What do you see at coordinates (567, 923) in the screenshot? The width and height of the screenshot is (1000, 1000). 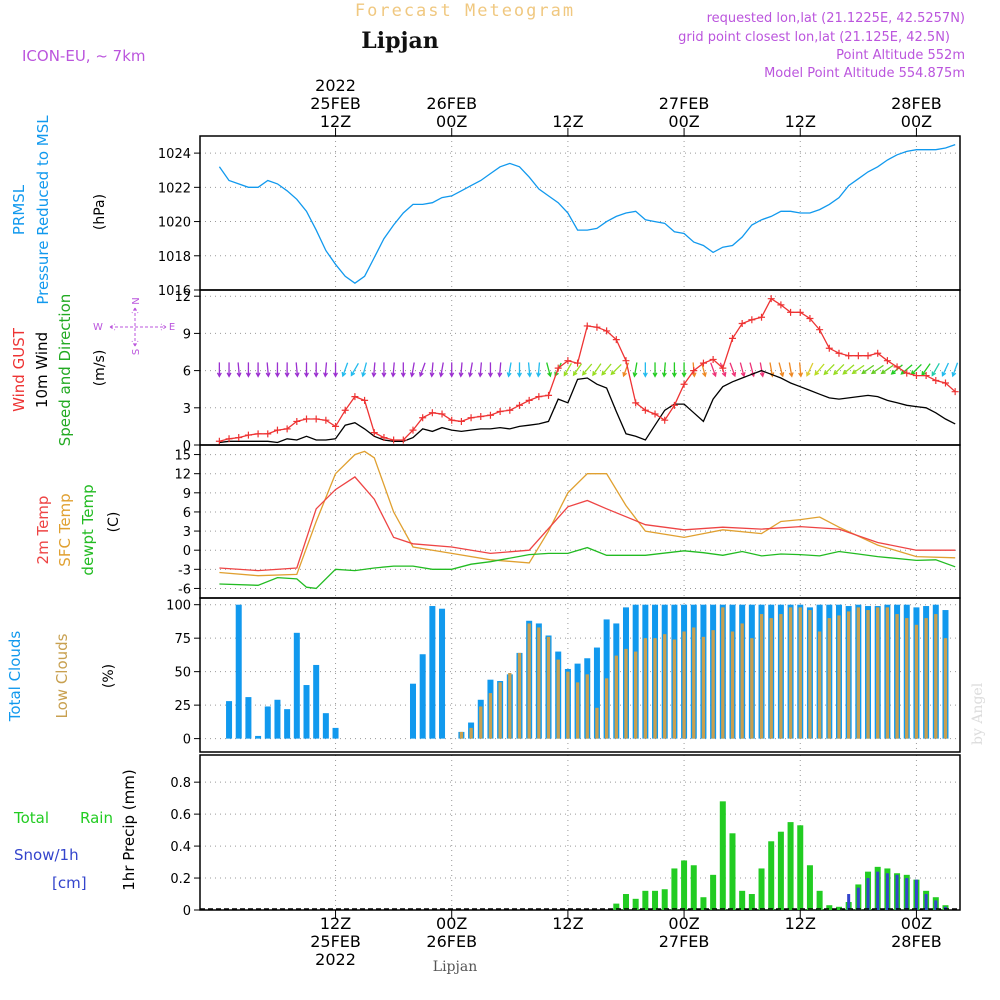 I see `bottom-time-label: 12Z` at bounding box center [567, 923].